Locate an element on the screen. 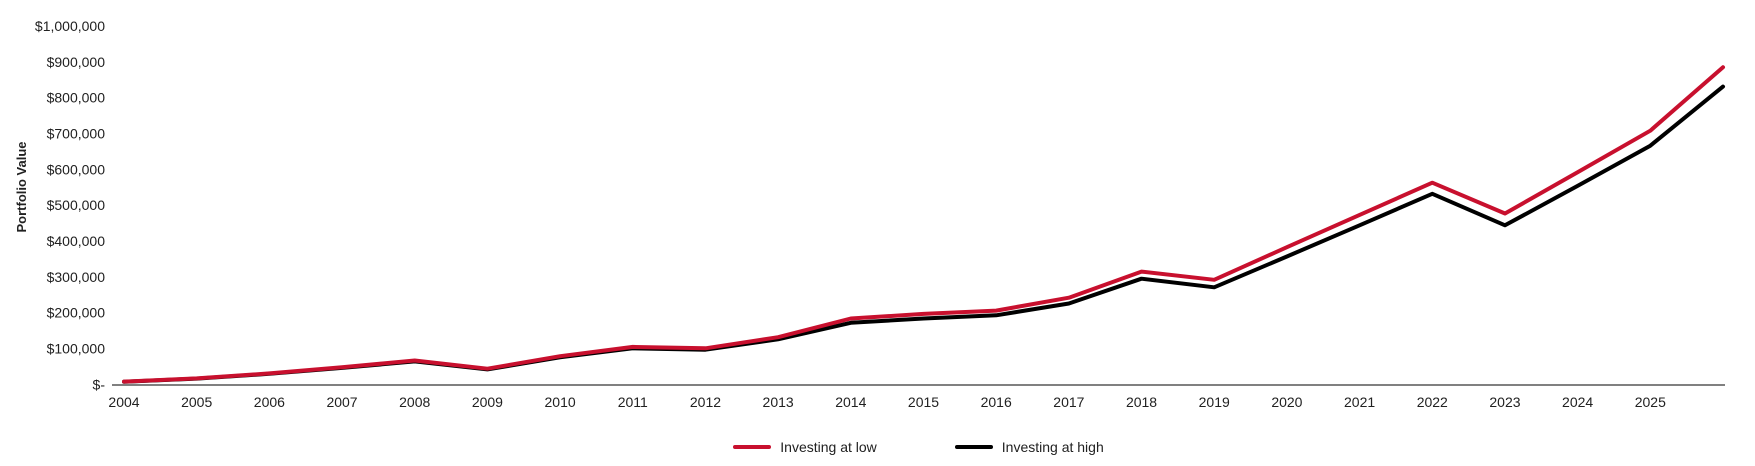 This screenshot has height=466, width=1755. x-axis-tick-label: 2015 is located at coordinates (923, 402).